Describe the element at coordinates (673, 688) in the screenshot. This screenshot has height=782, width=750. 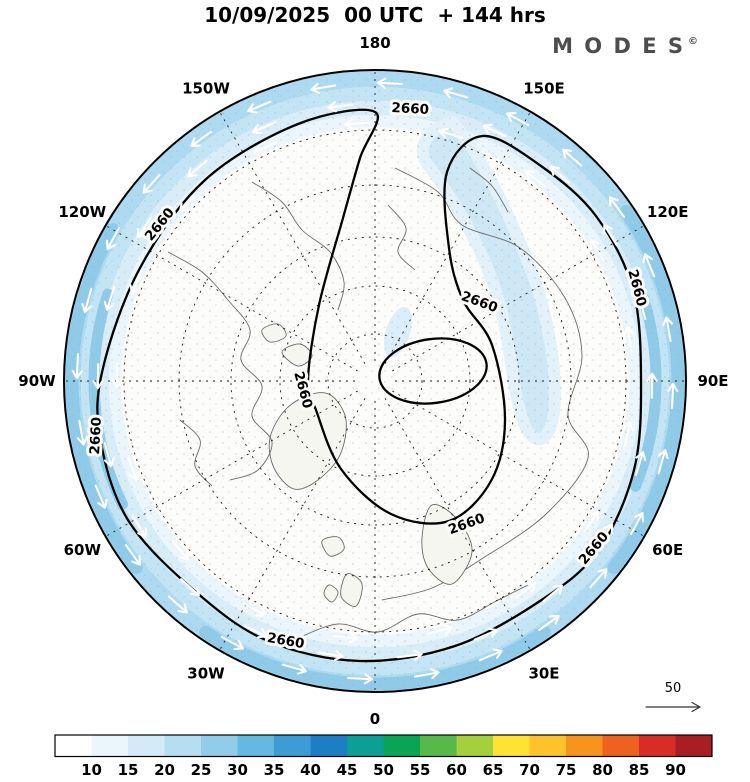
I see `scale-value: 50` at that location.